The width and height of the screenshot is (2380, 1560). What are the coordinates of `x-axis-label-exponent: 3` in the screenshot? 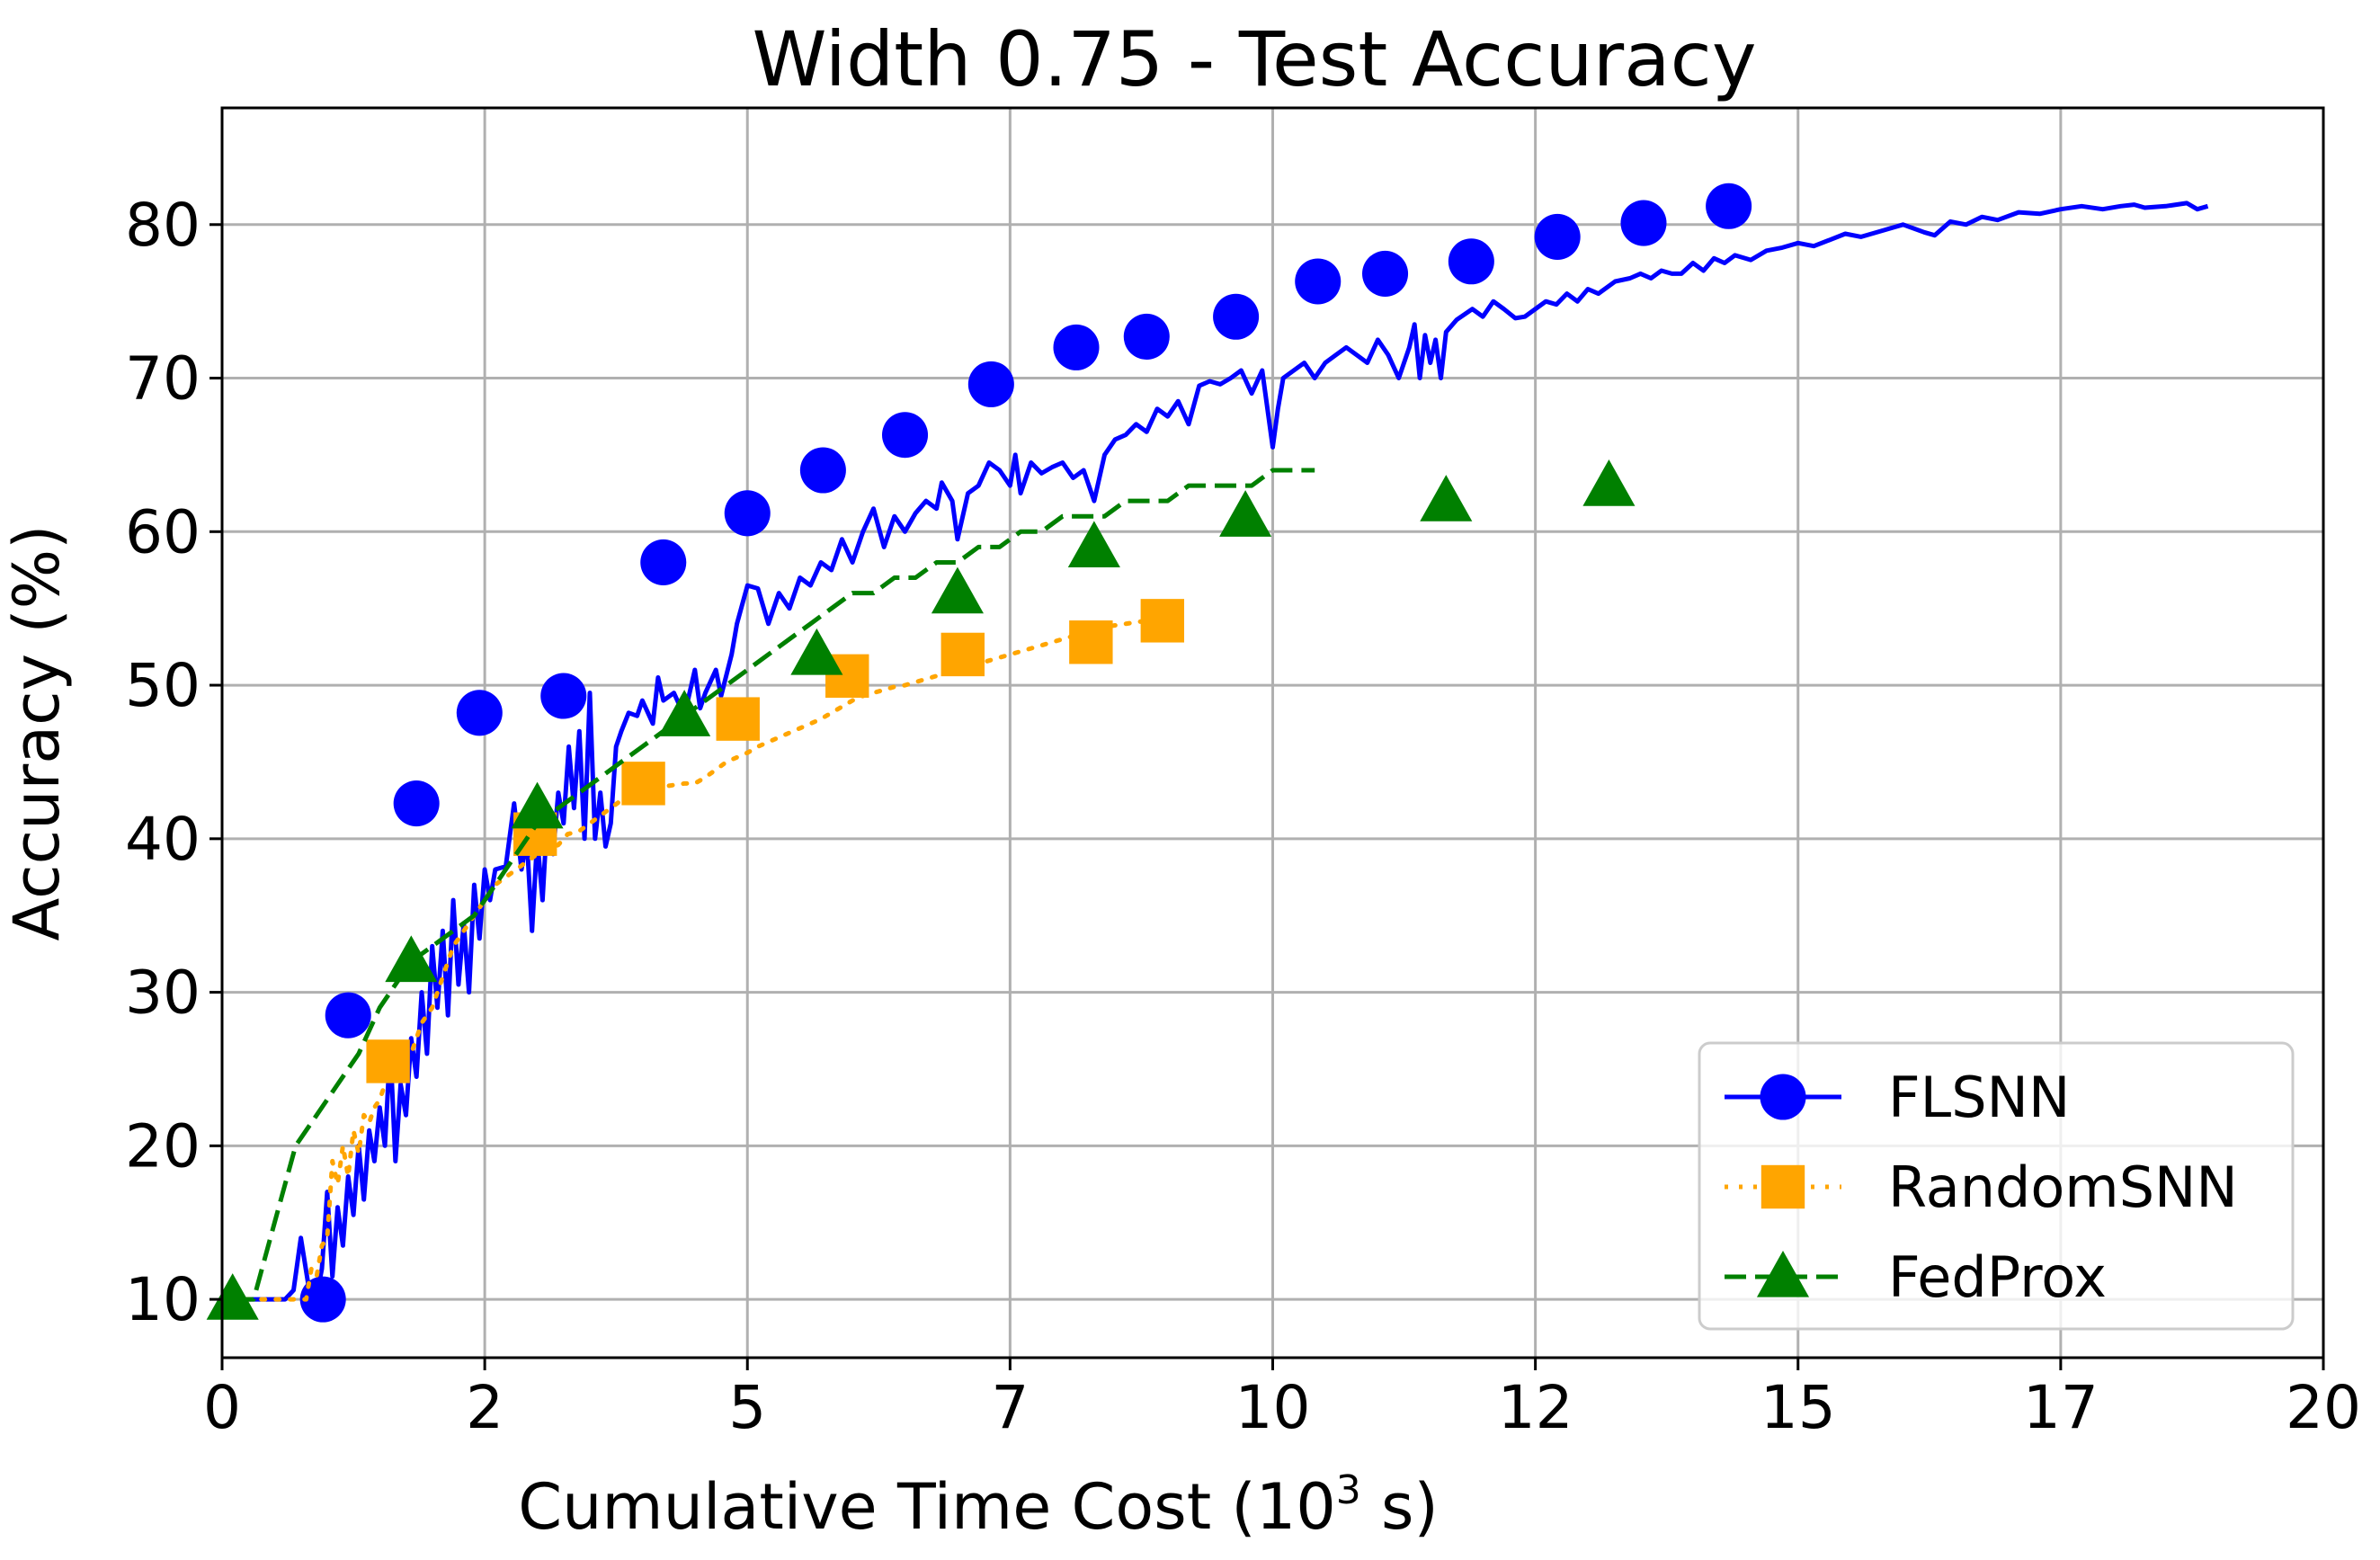 It's located at (1349, 1490).